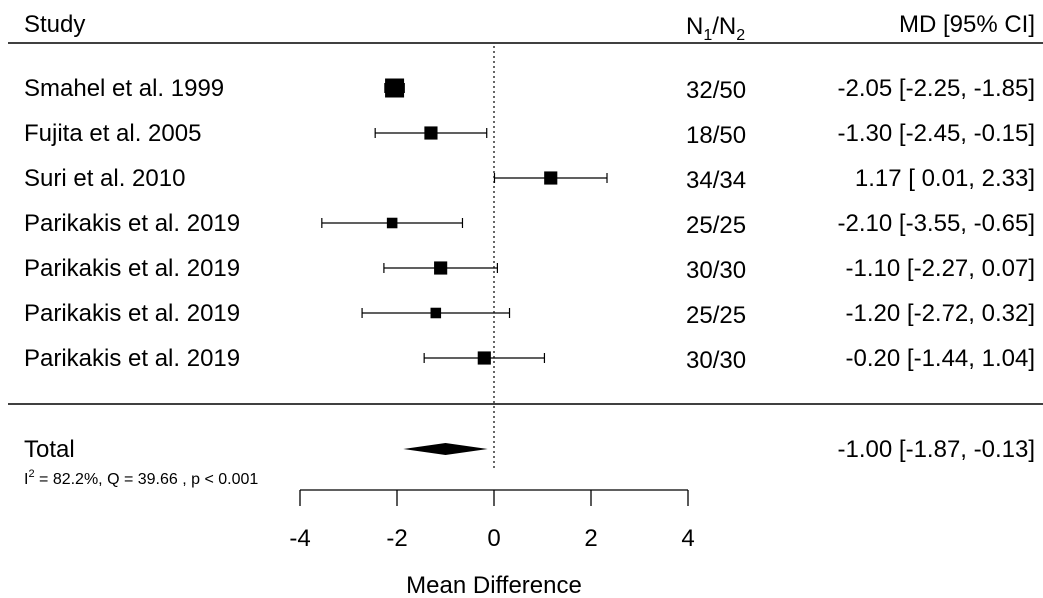 The height and width of the screenshot is (598, 1043). Describe the element at coordinates (940, 313) in the screenshot. I see `study-effect-text: -1.20 [-2.72, 0.32]` at that location.